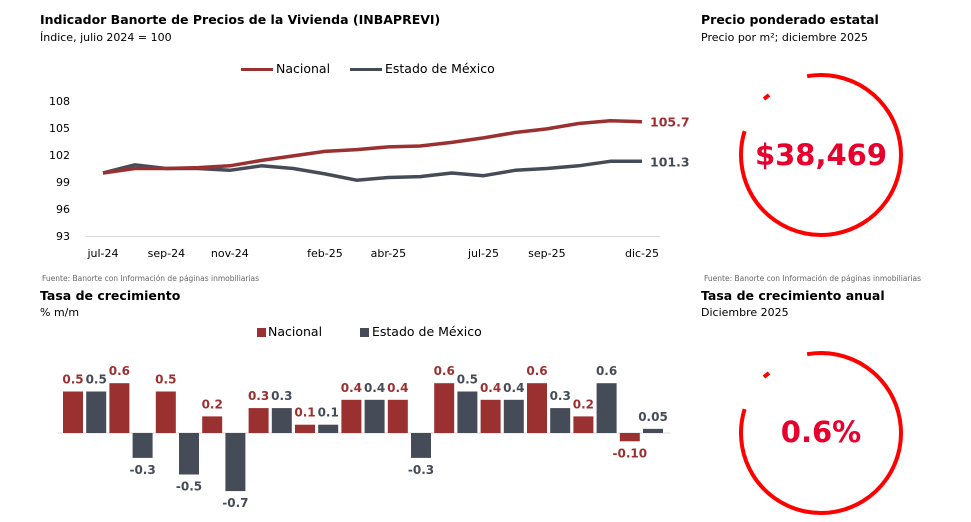 Image resolution: width=971 pixels, height=522 pixels. What do you see at coordinates (793, 295) in the screenshot?
I see `annual-growth-title: Tasa de crecimiento anual` at bounding box center [793, 295].